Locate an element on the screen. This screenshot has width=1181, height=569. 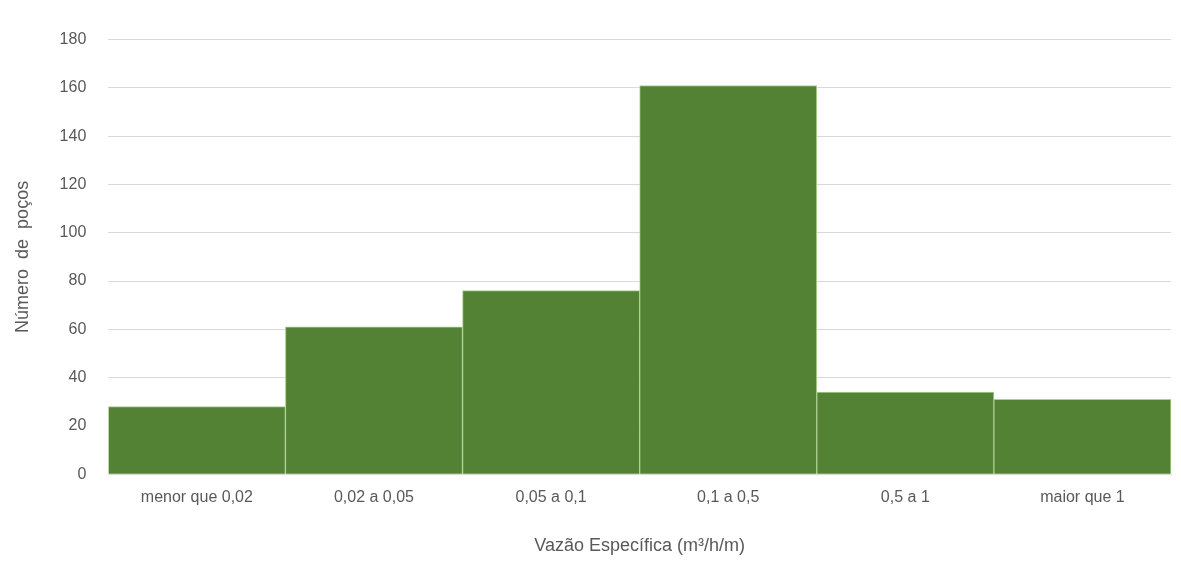
y-tick-label: 40 is located at coordinates (77, 377).